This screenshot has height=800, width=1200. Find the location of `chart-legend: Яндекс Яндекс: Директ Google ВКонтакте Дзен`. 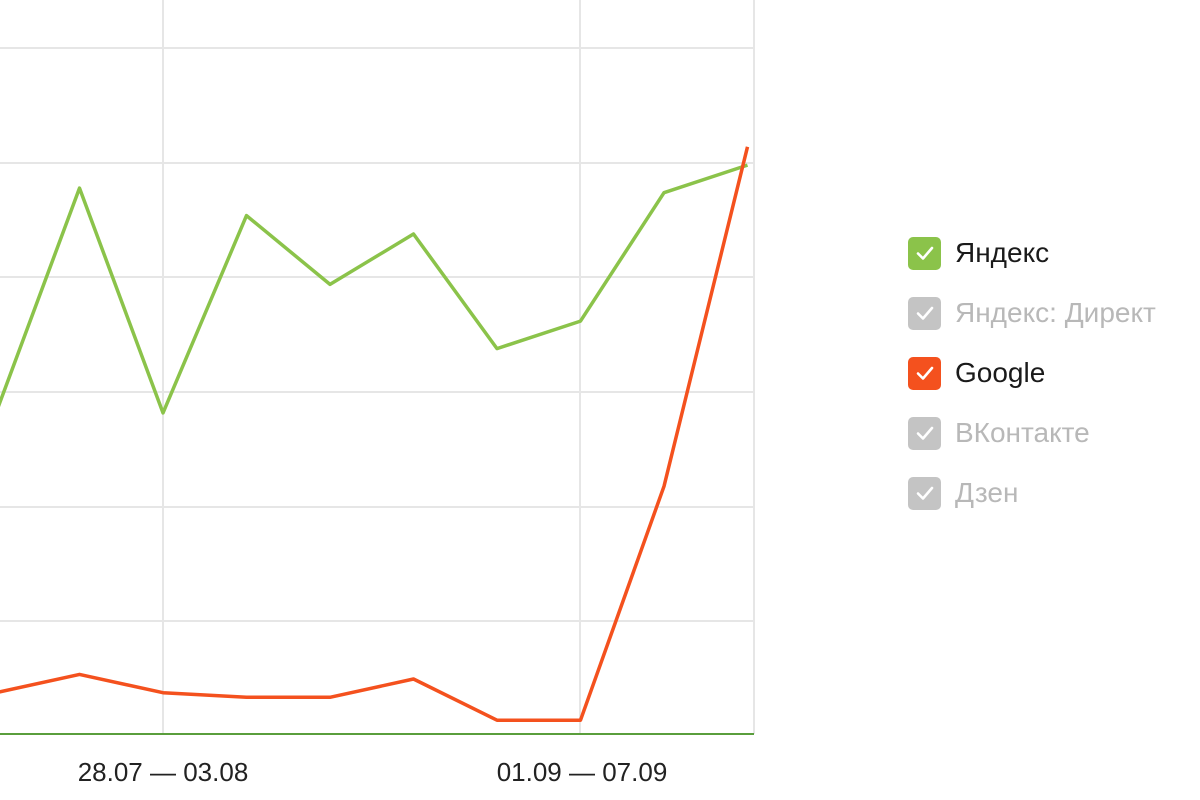

chart-legend: Яндекс Яндекс: Директ Google ВКонтакте Дзен is located at coordinates (1050, 373).